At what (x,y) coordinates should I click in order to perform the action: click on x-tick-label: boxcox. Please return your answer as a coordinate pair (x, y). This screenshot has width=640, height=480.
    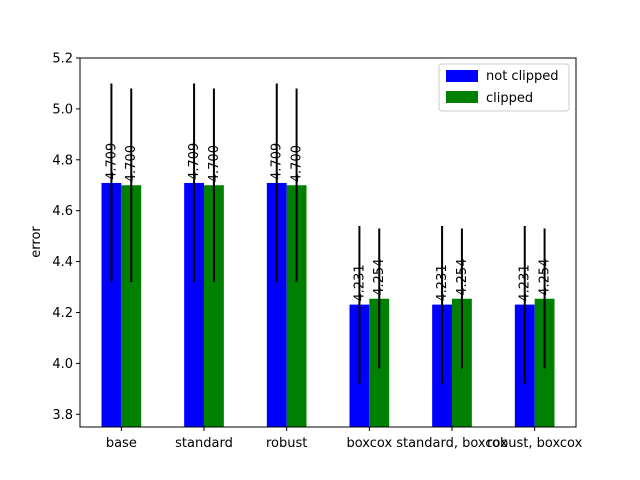
    Looking at the image, I should click on (369, 443).